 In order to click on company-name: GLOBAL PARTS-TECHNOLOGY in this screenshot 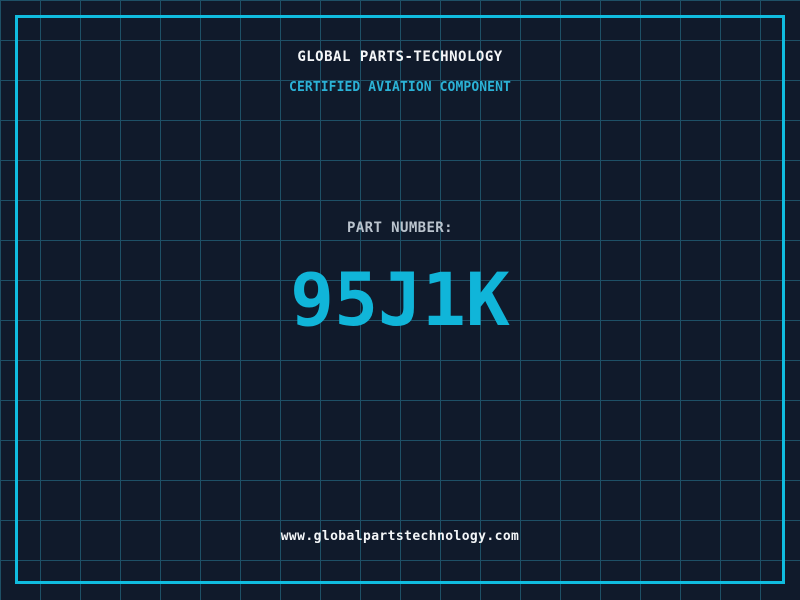, I will do `click(400, 57)`.